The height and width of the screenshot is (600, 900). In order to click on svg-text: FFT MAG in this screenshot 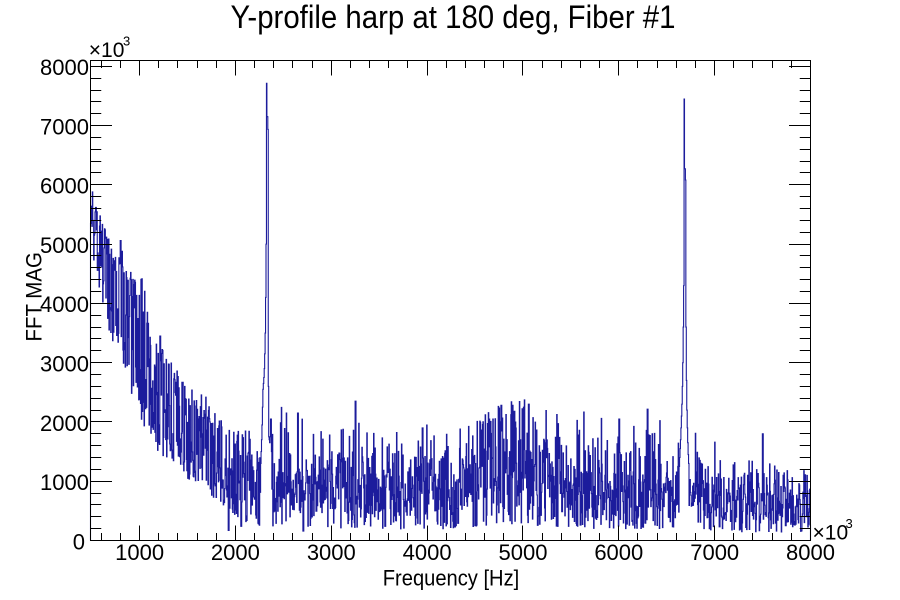, I will do `click(34, 296)`.